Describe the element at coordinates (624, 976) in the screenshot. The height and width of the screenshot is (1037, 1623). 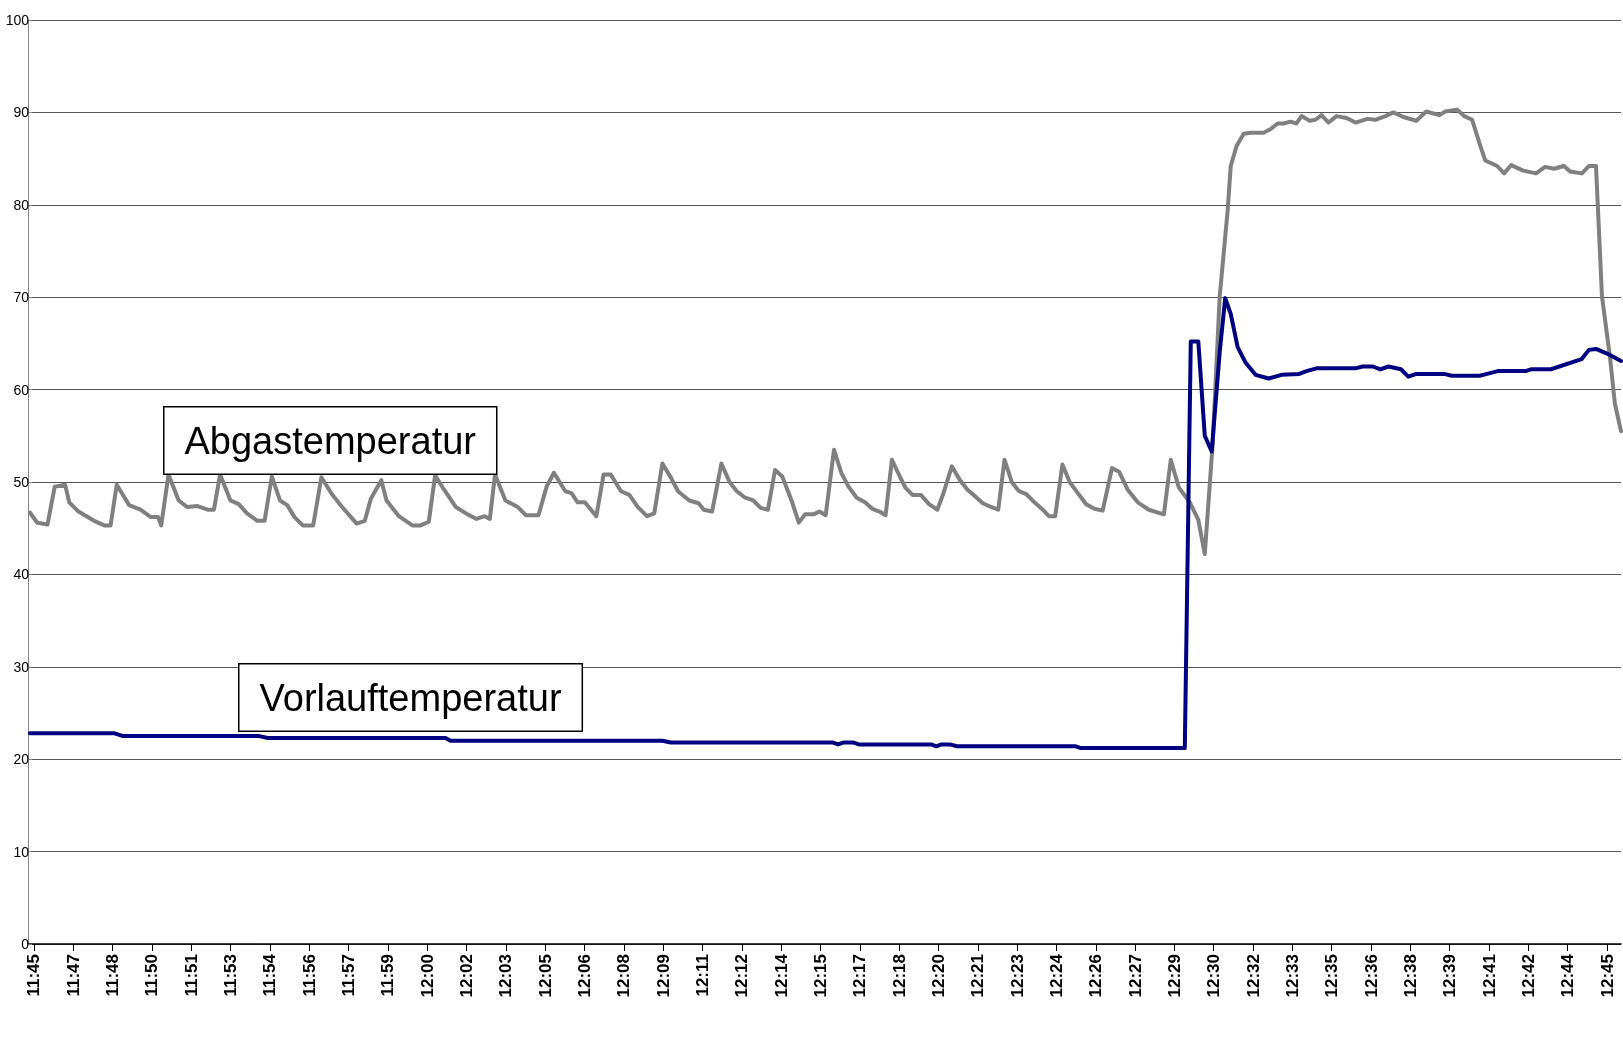
I see `x-tick-label: 12:08` at that location.